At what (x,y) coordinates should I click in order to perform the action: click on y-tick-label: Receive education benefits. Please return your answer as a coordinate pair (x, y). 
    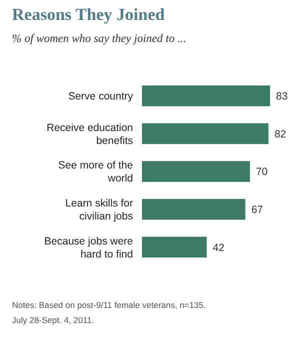
    Looking at the image, I should click on (90, 134).